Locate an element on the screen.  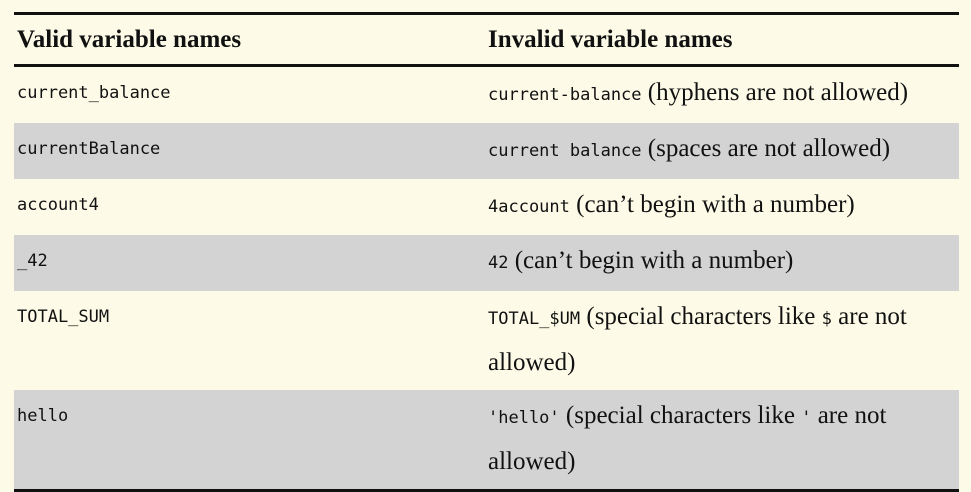
invalid-code: 'hello' is located at coordinates (524, 418).